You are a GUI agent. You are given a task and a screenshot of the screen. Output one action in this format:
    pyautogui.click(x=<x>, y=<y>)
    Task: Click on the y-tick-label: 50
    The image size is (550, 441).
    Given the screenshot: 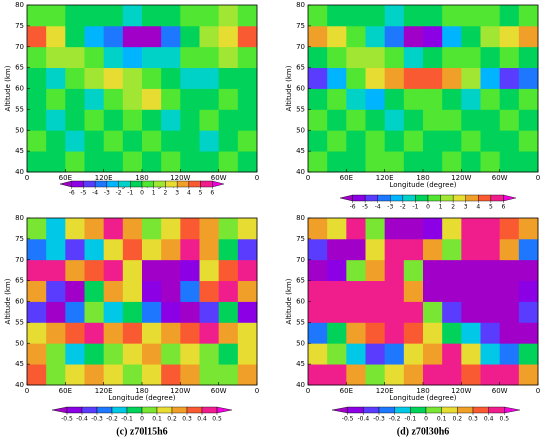 What is the action you would take?
    pyautogui.click(x=300, y=130)
    